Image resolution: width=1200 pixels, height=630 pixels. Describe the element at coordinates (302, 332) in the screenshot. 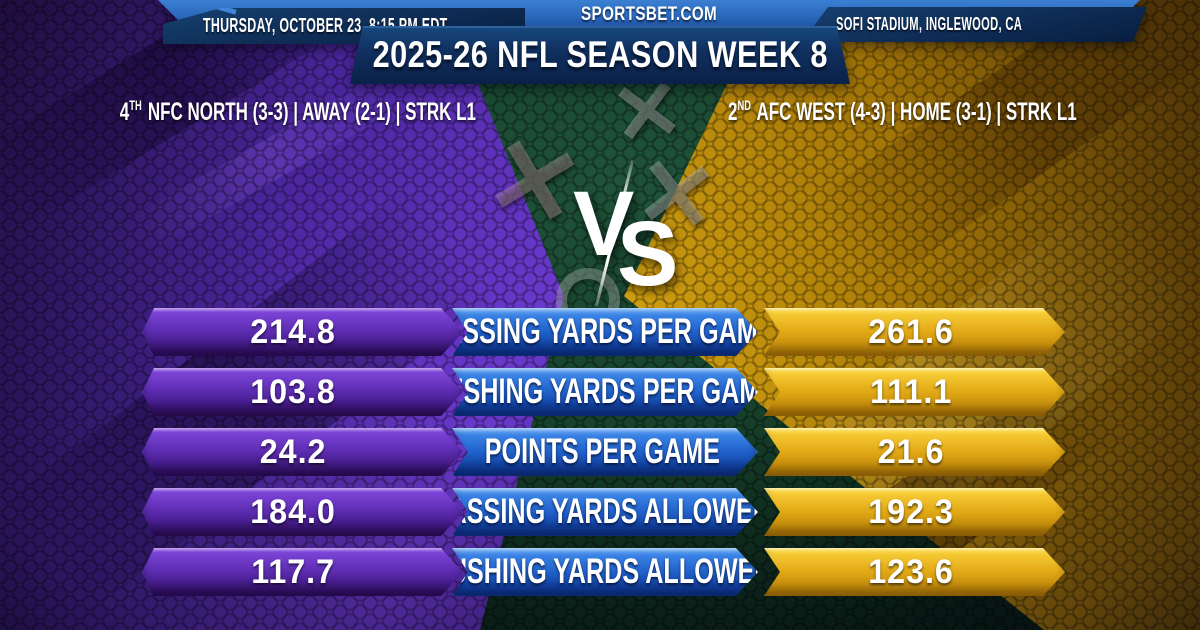

I see `stat-value-left: 214.8` at that location.